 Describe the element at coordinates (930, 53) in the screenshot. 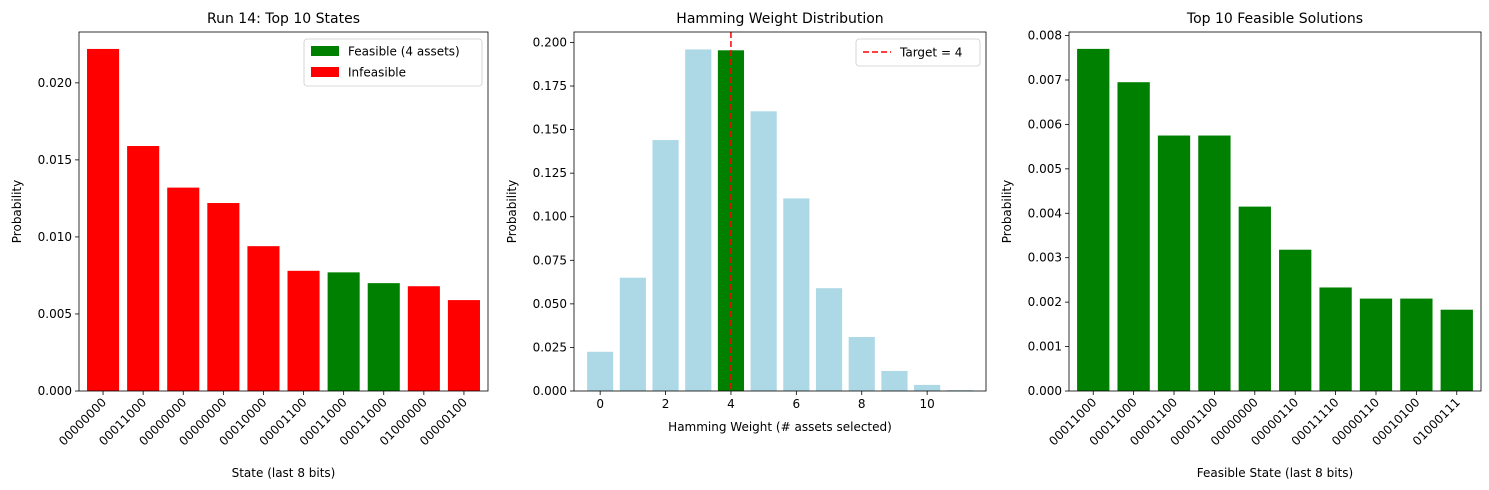

I see `legend-label: Target = 4` at that location.